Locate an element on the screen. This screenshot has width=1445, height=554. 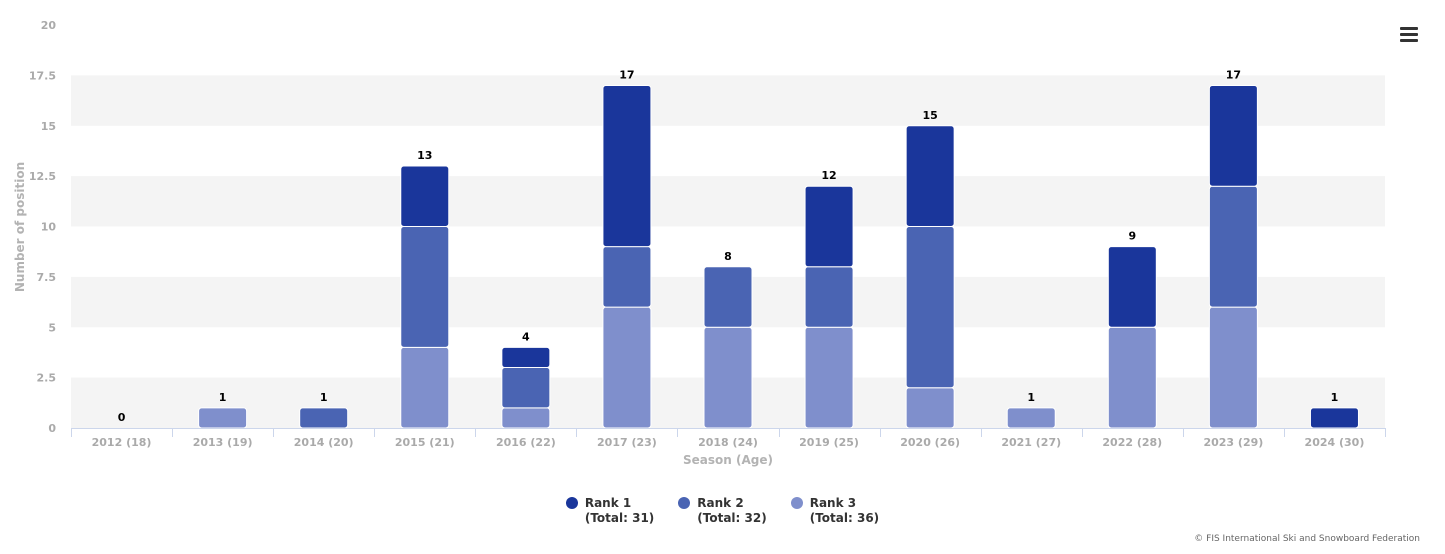
y-tick-label: 7.5 is located at coordinates (47, 277).